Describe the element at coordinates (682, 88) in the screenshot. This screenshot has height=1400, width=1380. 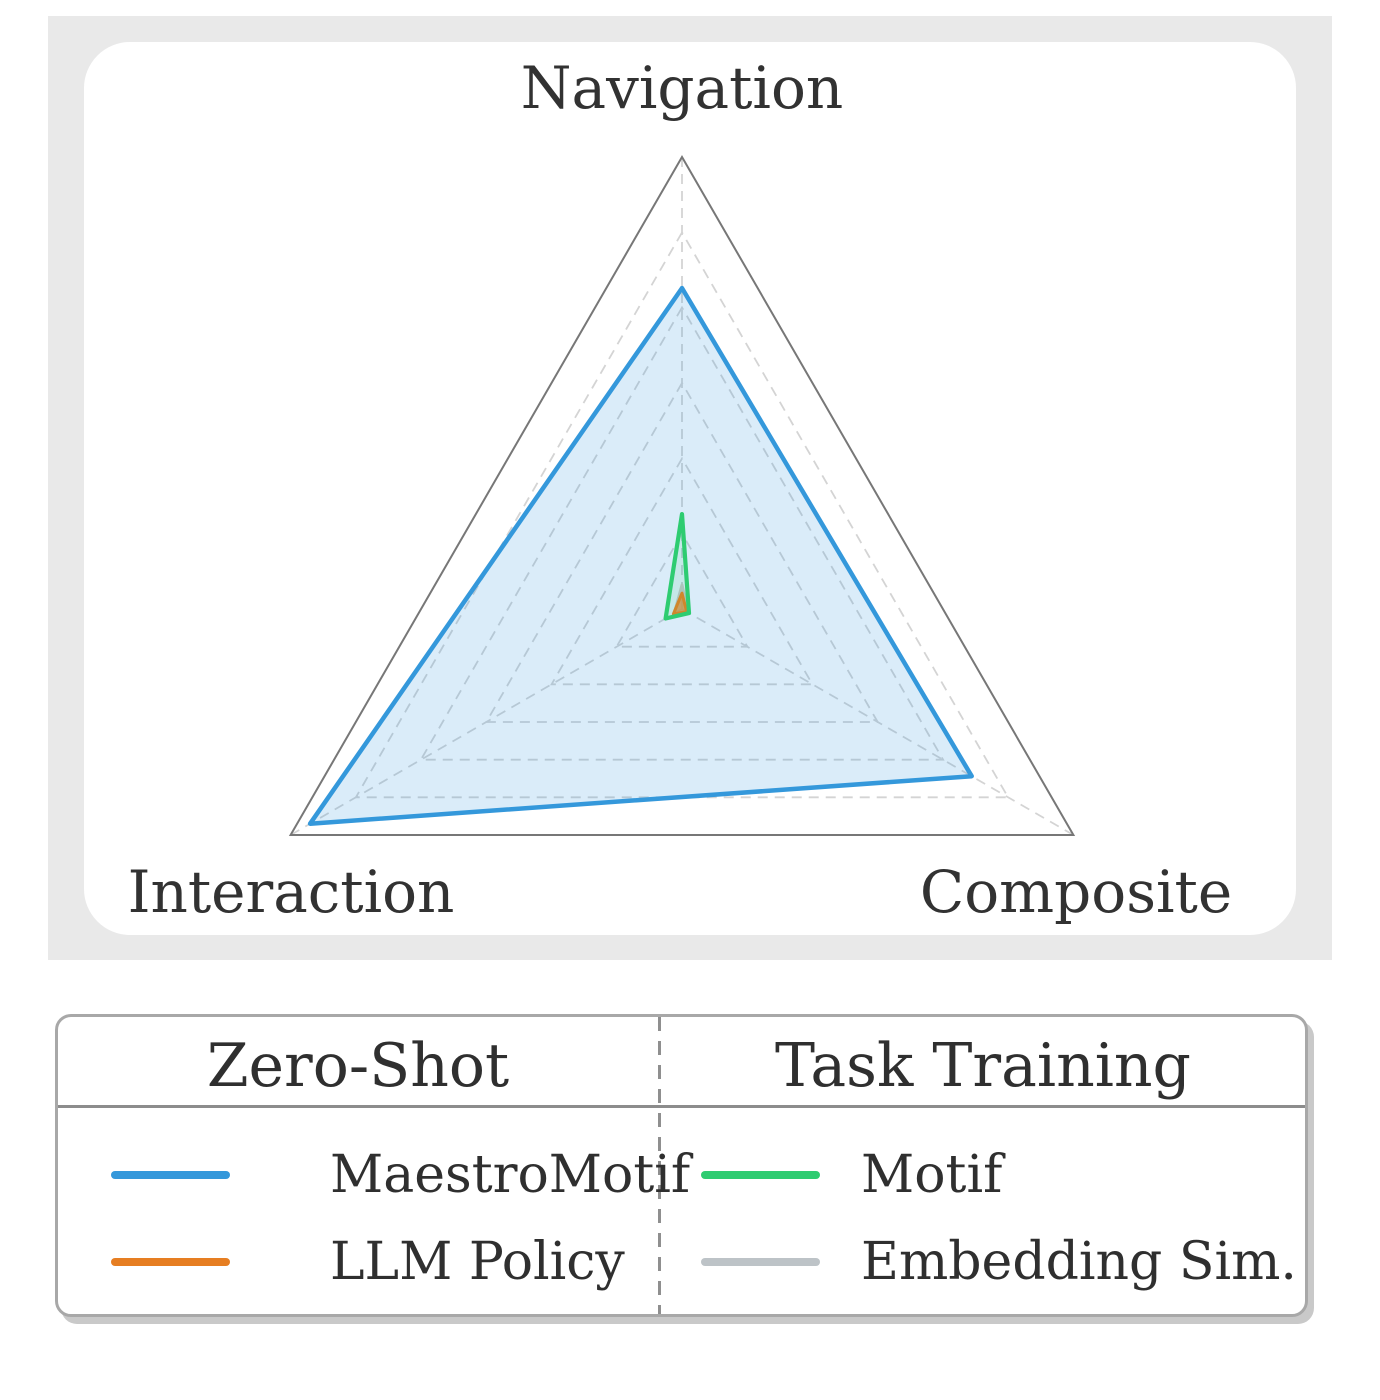
I see `axis-label-navigation: Navigation` at that location.